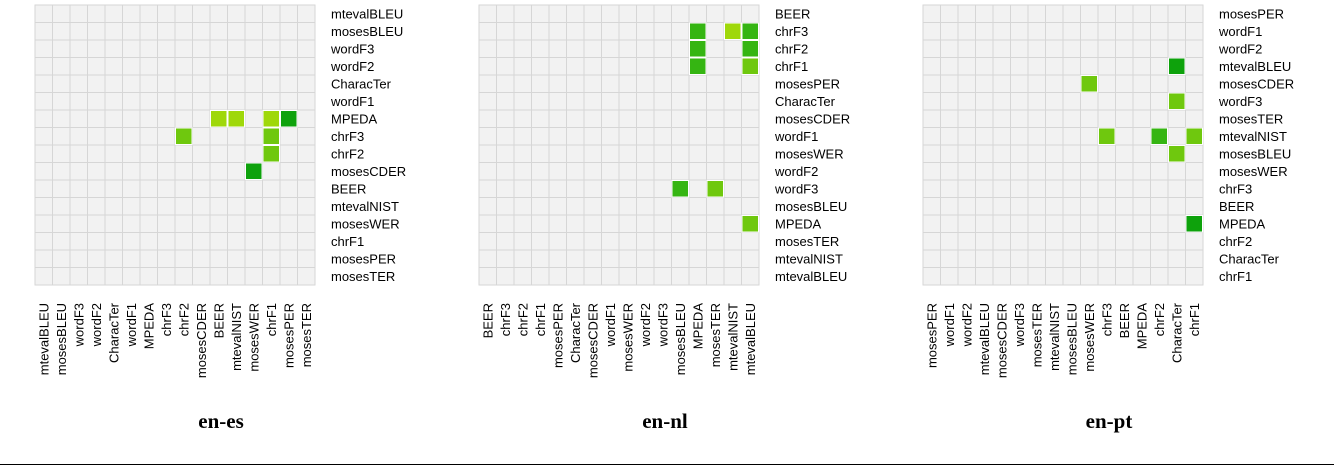  Describe the element at coordinates (750, 339) in the screenshot. I see `column-label: mtevalBLEU` at that location.